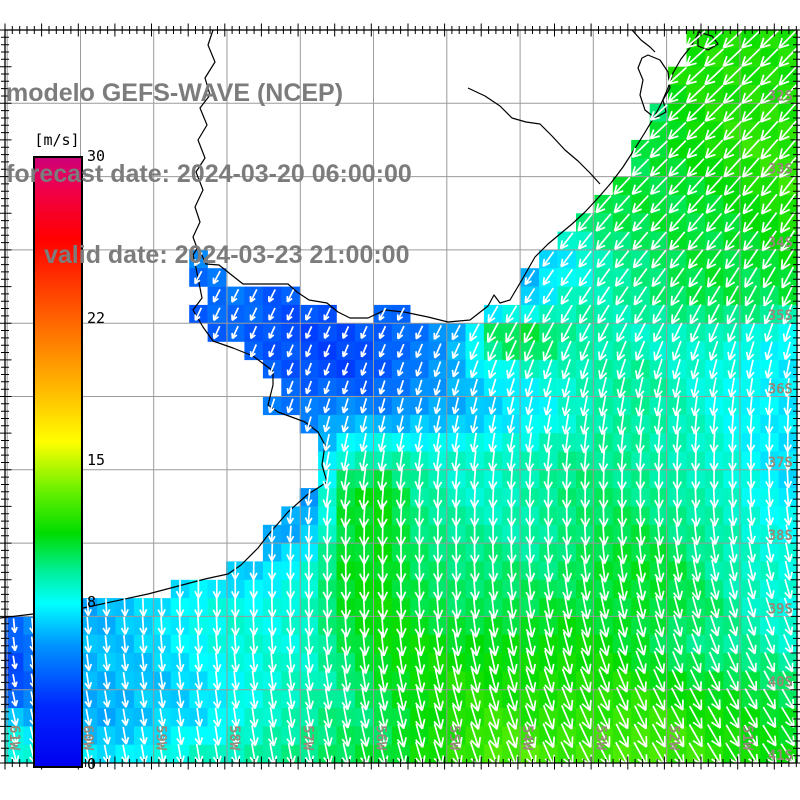  I want to click on latitude-label: 33S, so click(780, 170).